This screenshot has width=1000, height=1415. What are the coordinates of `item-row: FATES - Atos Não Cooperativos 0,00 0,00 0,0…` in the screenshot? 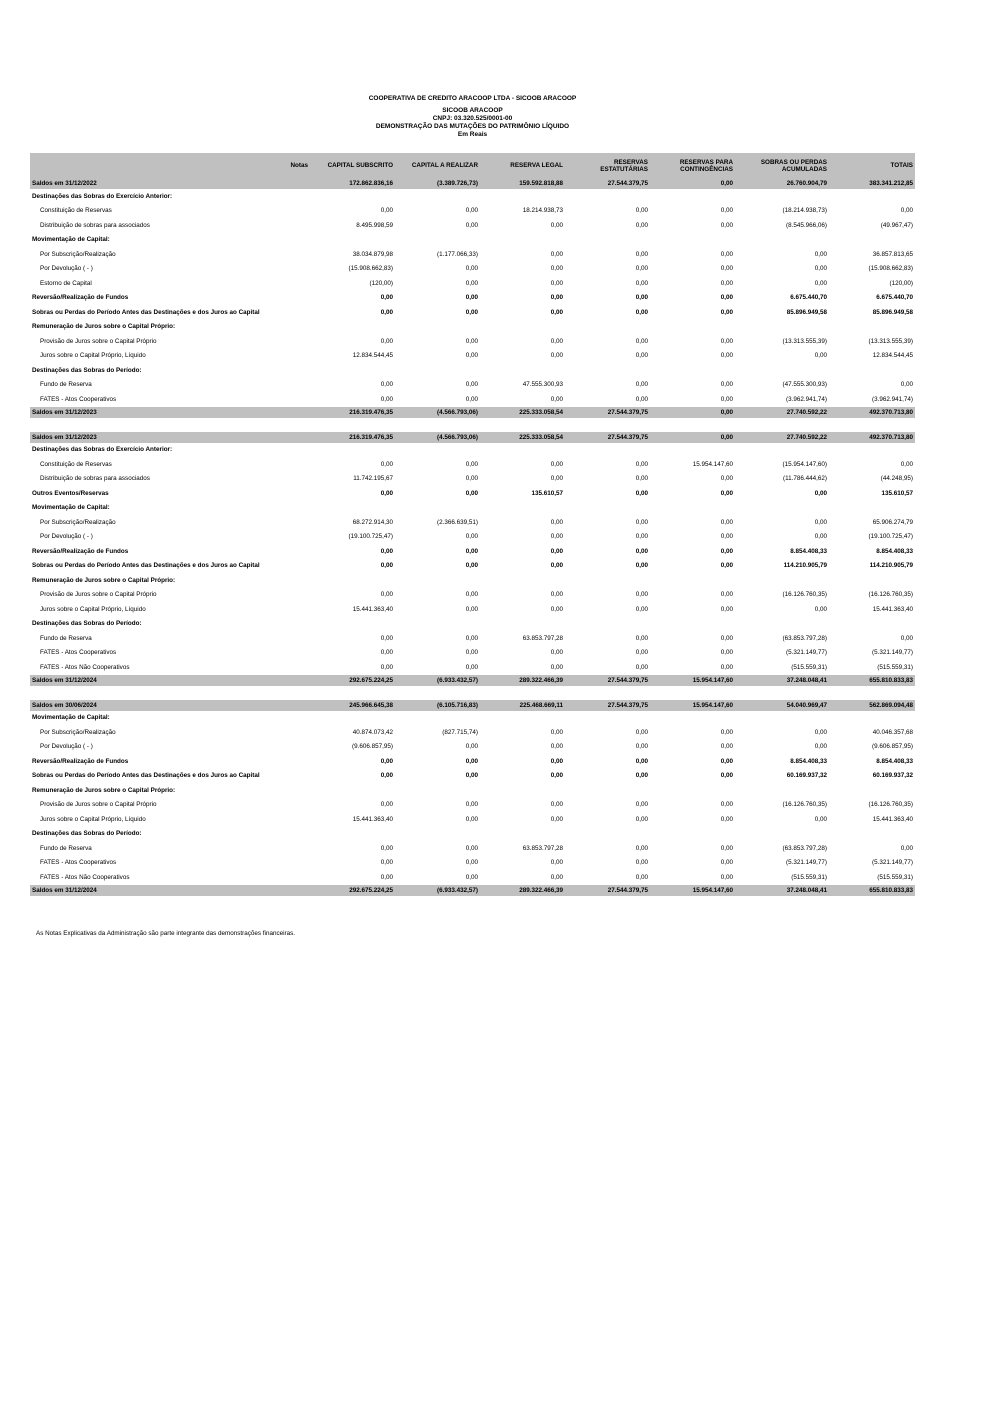 It's located at (472, 877).